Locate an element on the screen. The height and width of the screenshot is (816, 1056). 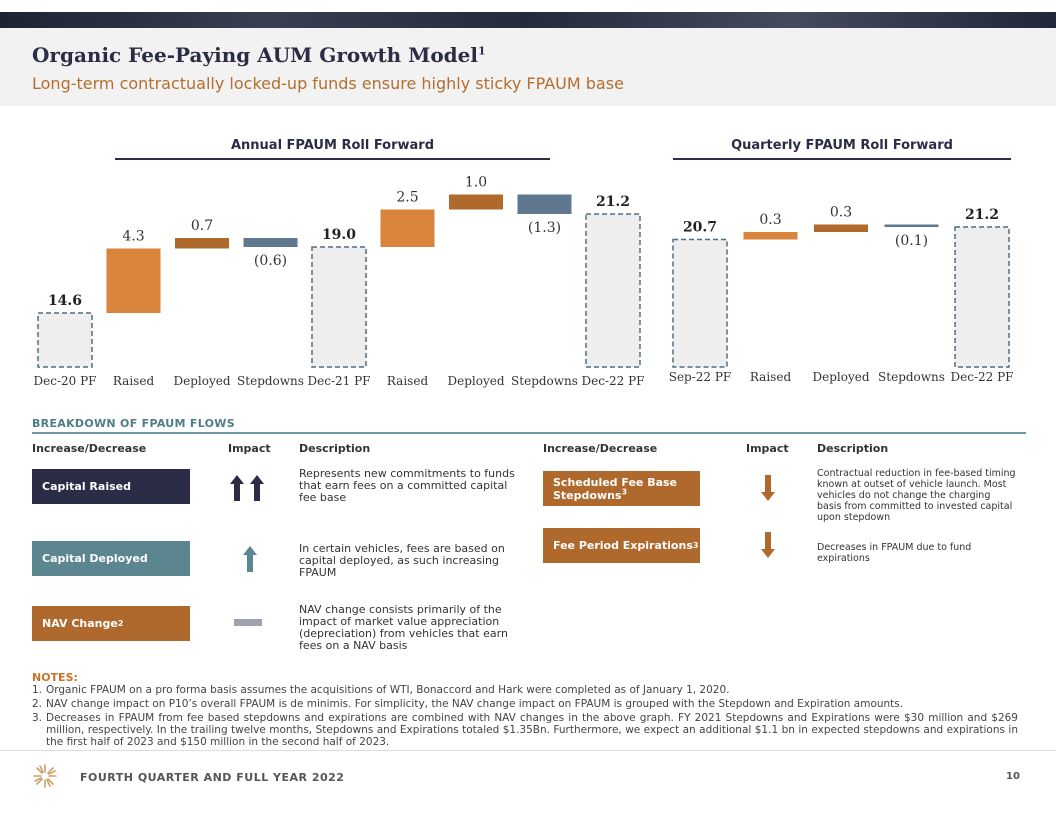
annual-category-label-4: Stepdowns is located at coordinates (270, 381).